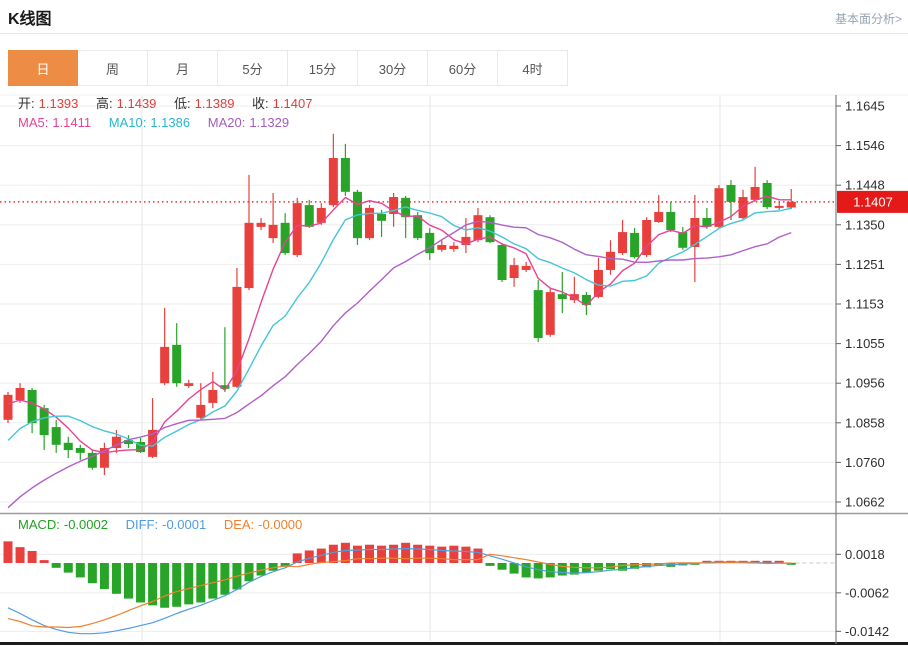  What do you see at coordinates (127, 122) in the screenshot?
I see `ma10-label: MA10:` at bounding box center [127, 122].